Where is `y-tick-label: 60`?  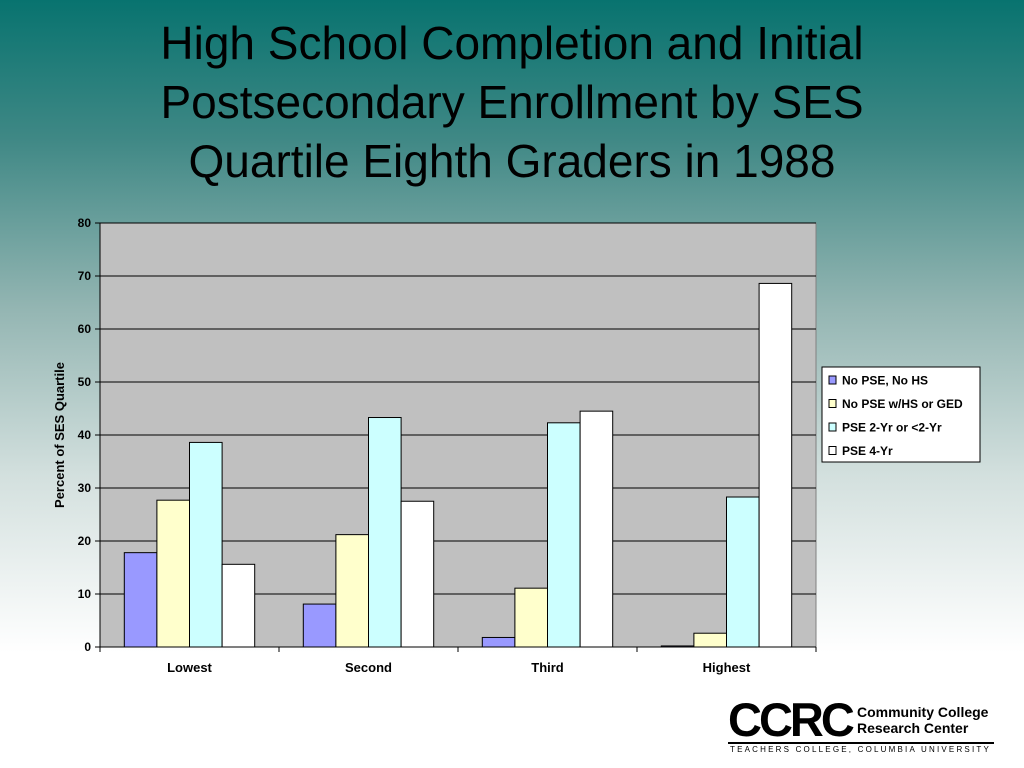
y-tick-label: 60 is located at coordinates (85, 329).